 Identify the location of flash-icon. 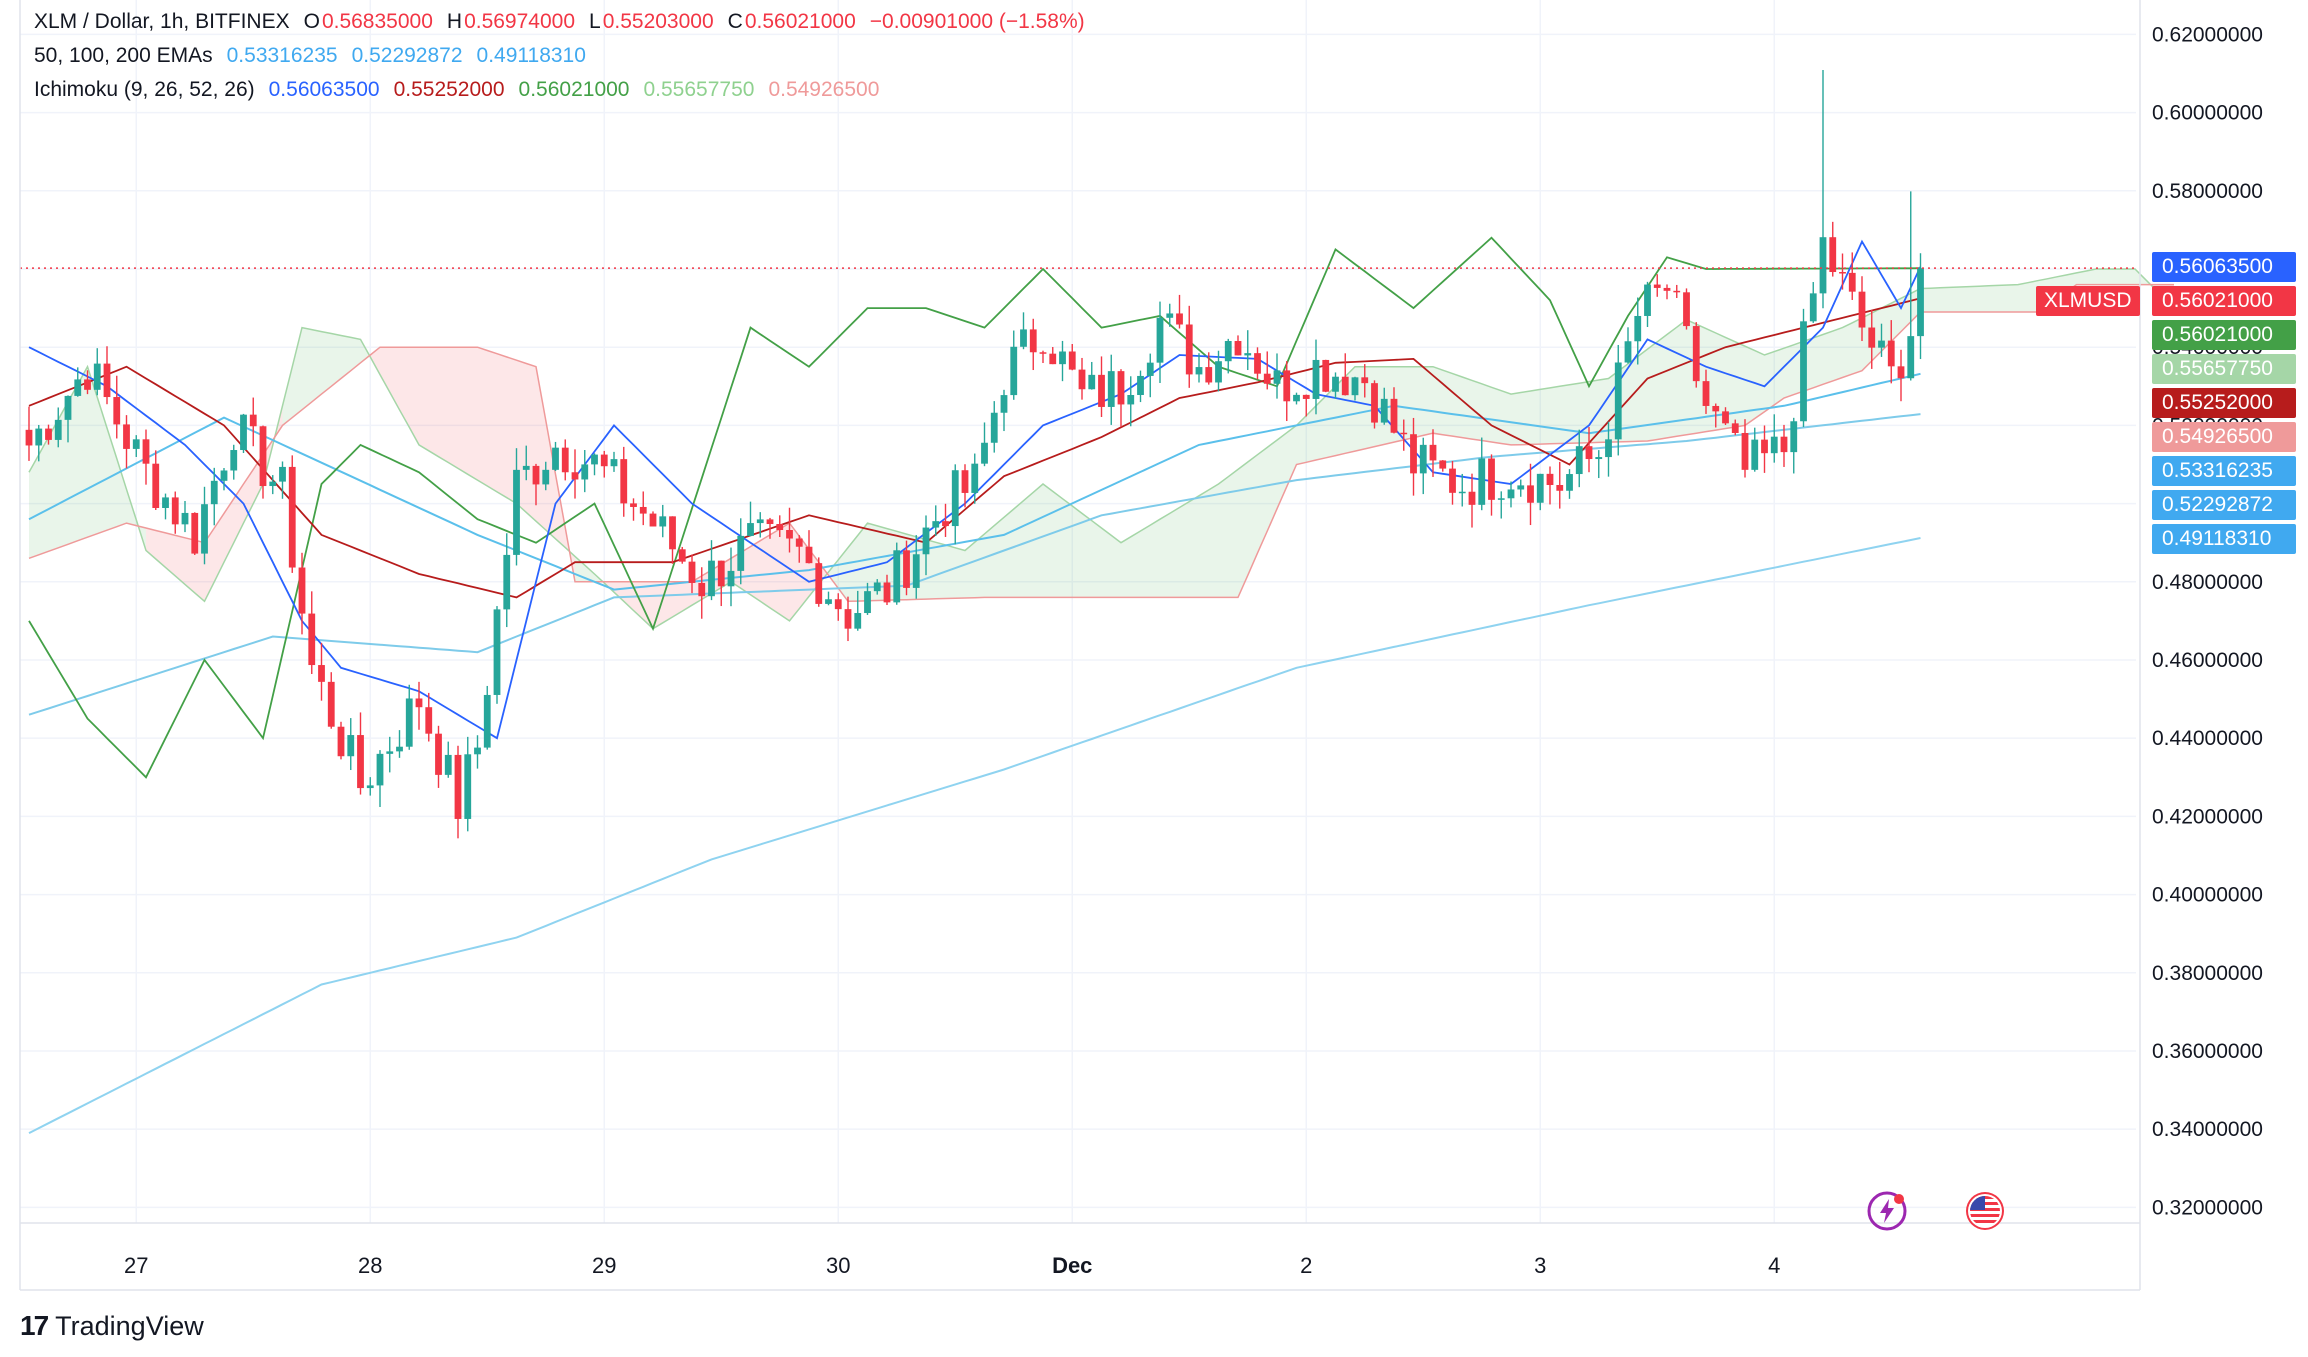
(1887, 1211).